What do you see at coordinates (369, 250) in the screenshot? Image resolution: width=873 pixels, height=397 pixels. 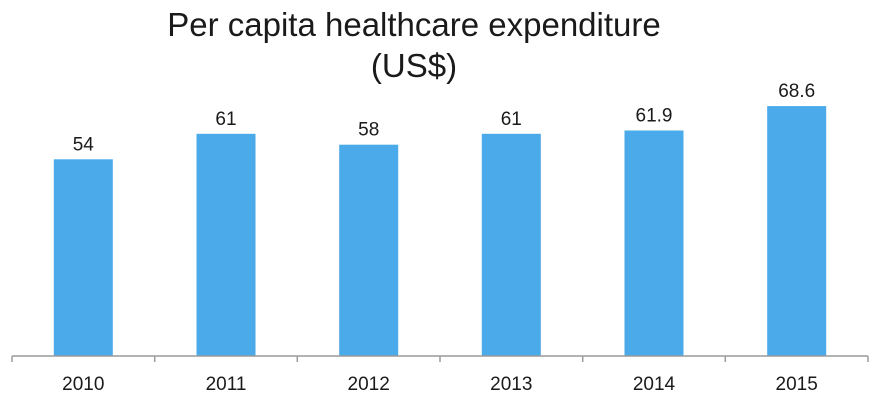 I see `bar-2012` at bounding box center [369, 250].